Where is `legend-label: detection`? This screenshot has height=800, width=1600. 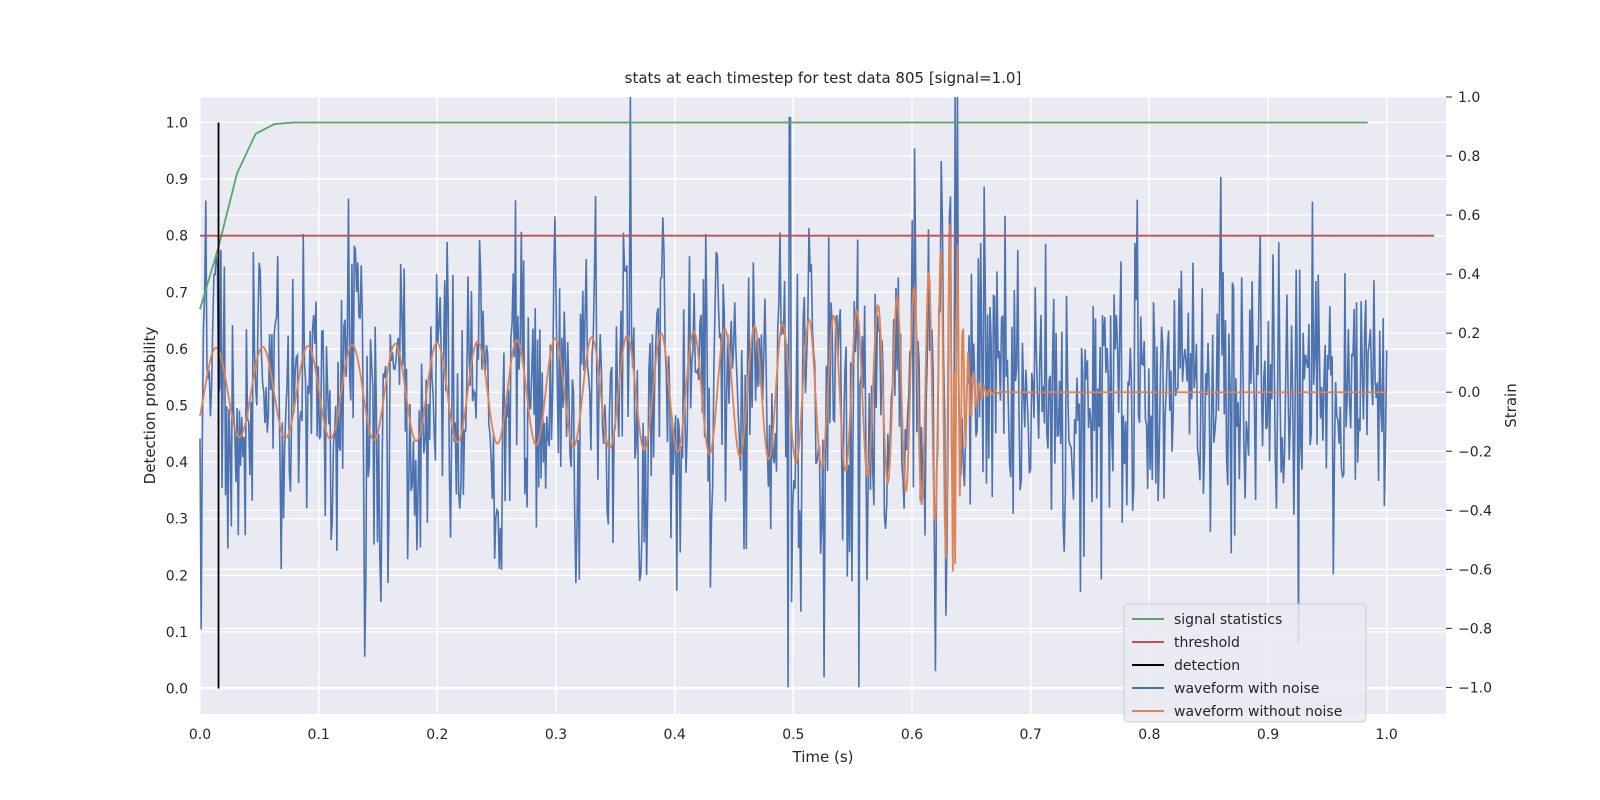
legend-label: detection is located at coordinates (1207, 666).